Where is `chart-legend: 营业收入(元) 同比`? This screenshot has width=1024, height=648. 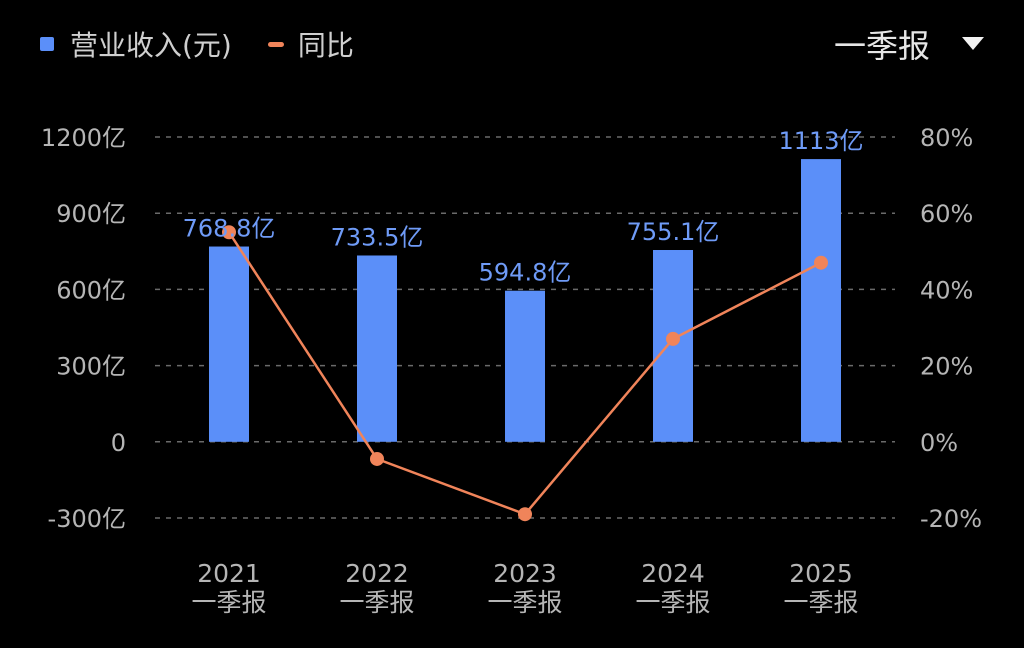 chart-legend: 营业收入(元) 同比 is located at coordinates (215, 44).